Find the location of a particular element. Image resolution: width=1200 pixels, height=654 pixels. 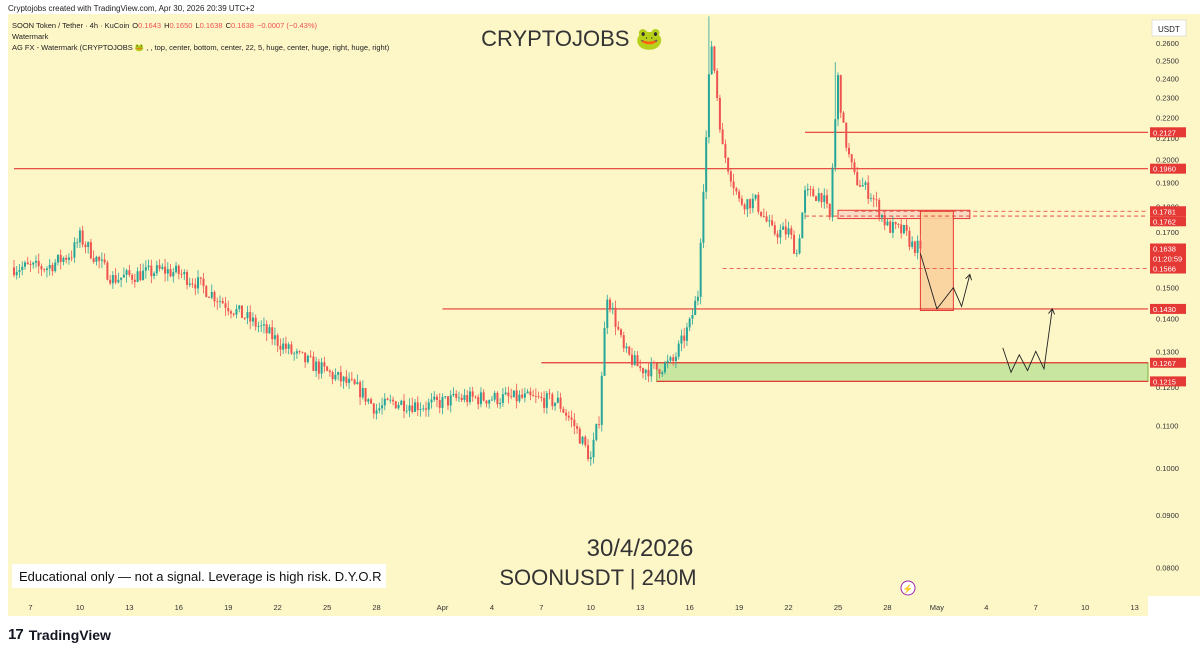

projection-path is located at coordinates (945, 281).